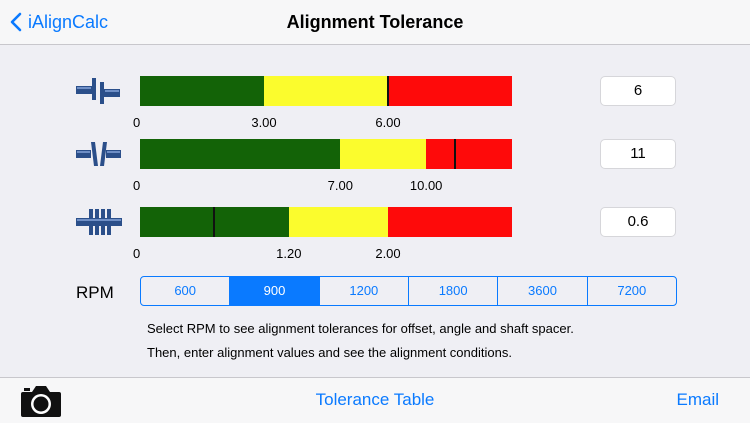 This screenshot has width=750, height=423. I want to click on rpm-option: 1800, so click(452, 291).